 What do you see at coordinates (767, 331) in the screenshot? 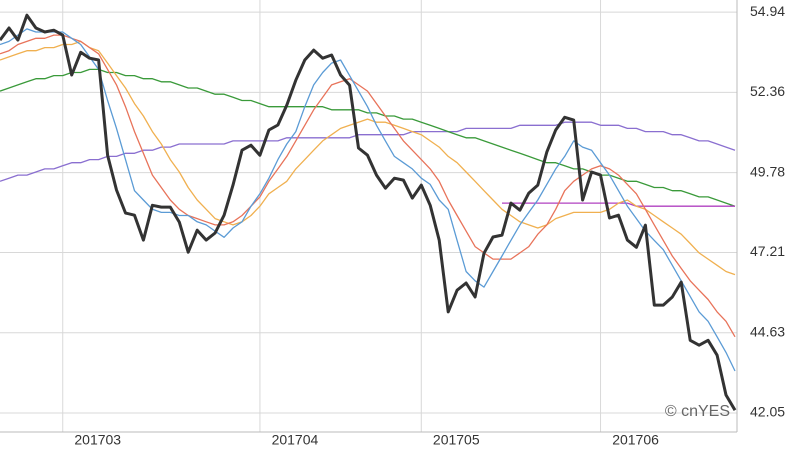
I see `y-tick-label: 44.63` at bounding box center [767, 331].